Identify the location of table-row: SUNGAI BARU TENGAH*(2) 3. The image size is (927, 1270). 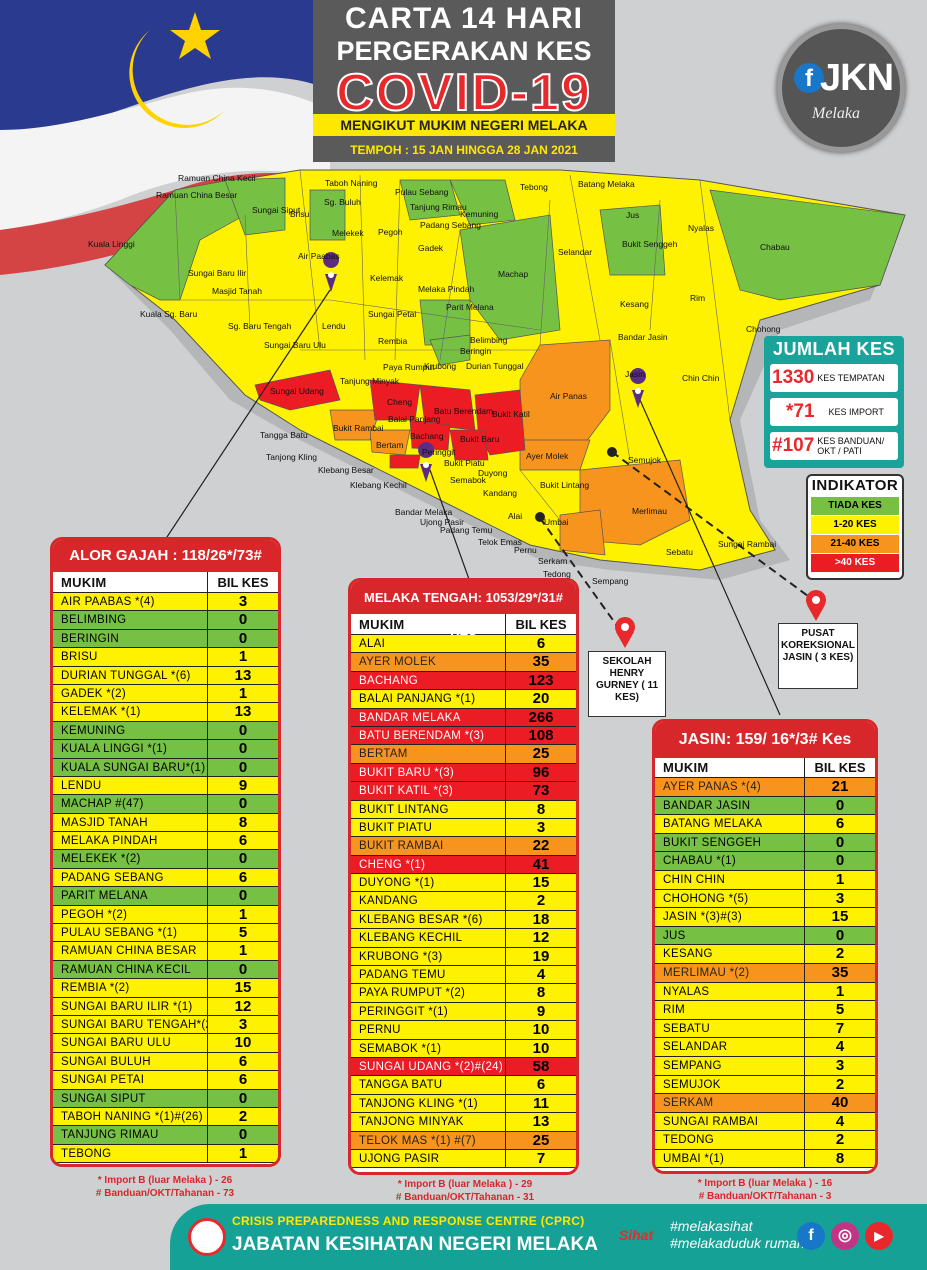
(165, 1025).